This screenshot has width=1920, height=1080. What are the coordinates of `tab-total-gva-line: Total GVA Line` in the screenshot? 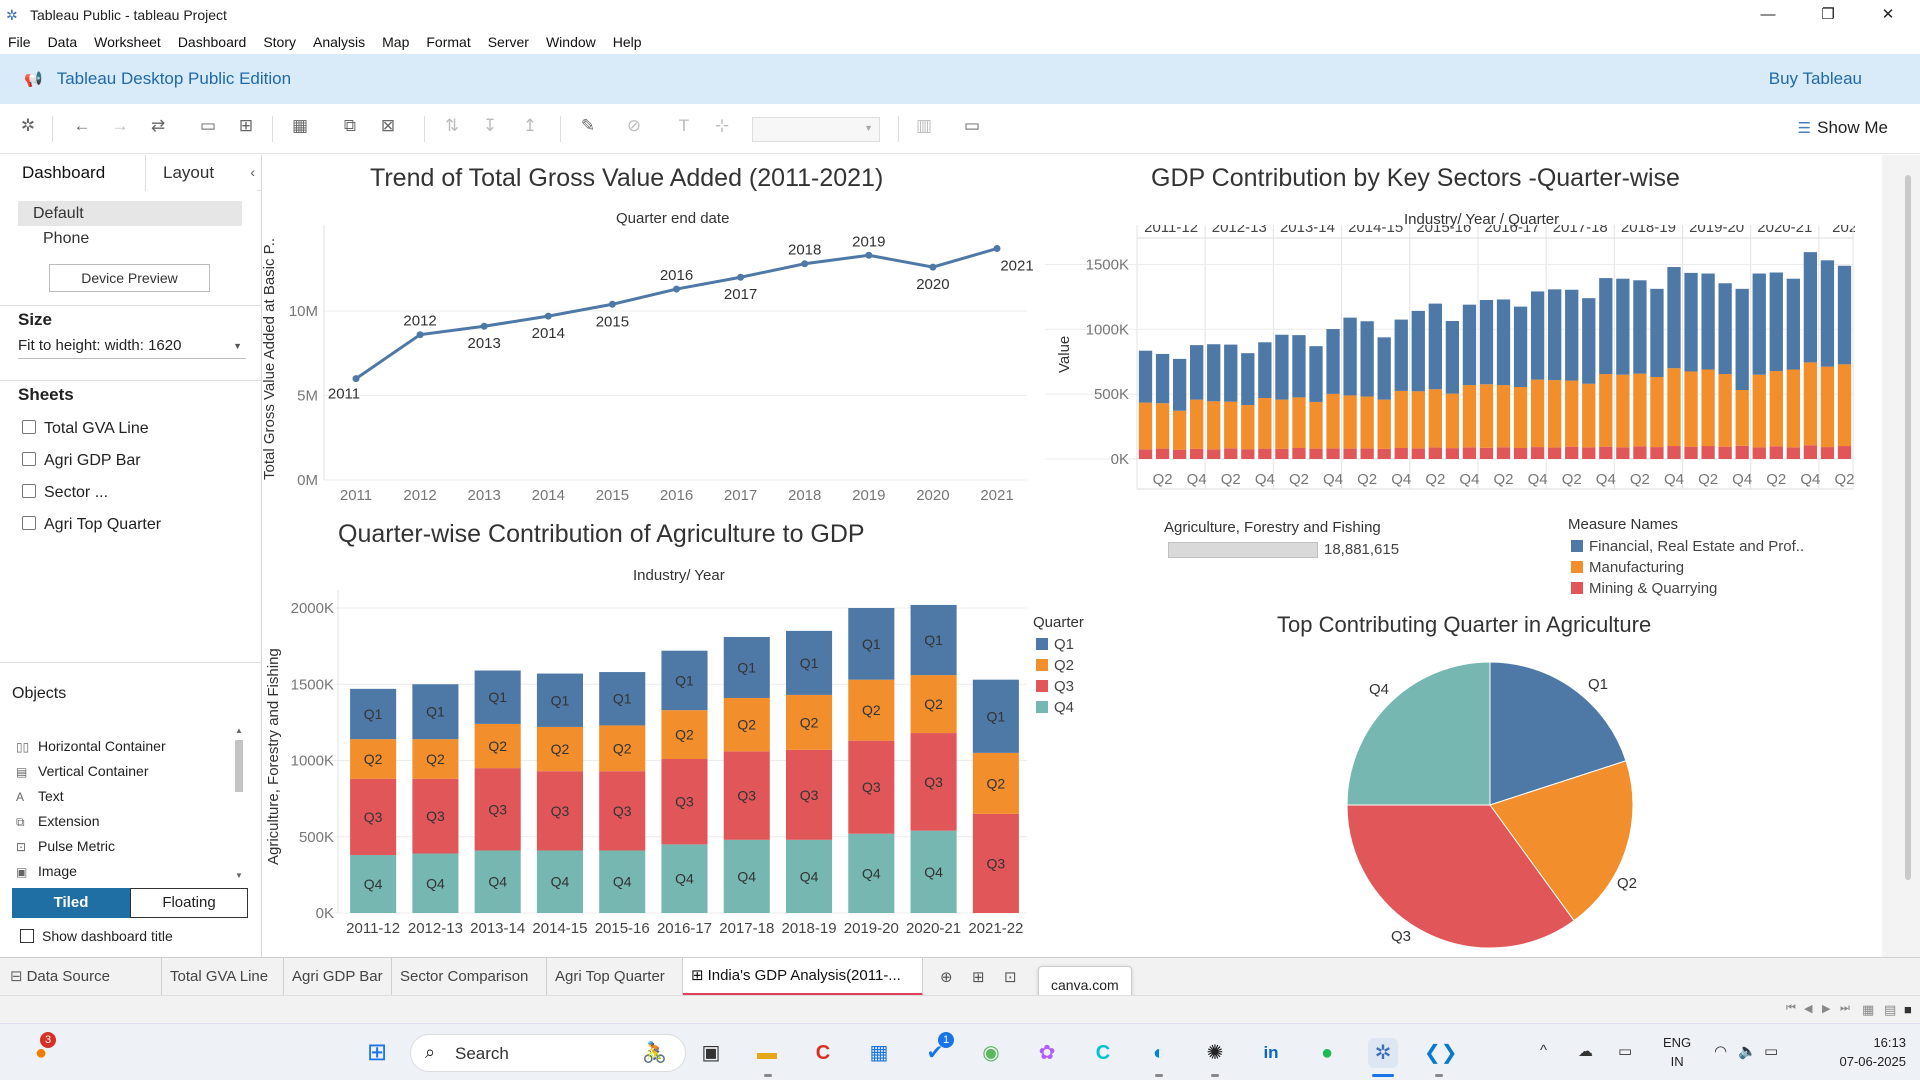 It's located at (223, 977).